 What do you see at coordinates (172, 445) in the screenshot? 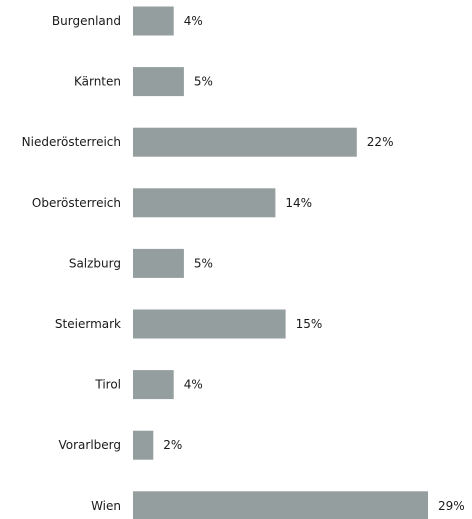
I see `value-label-vorarlberg: 2%` at bounding box center [172, 445].